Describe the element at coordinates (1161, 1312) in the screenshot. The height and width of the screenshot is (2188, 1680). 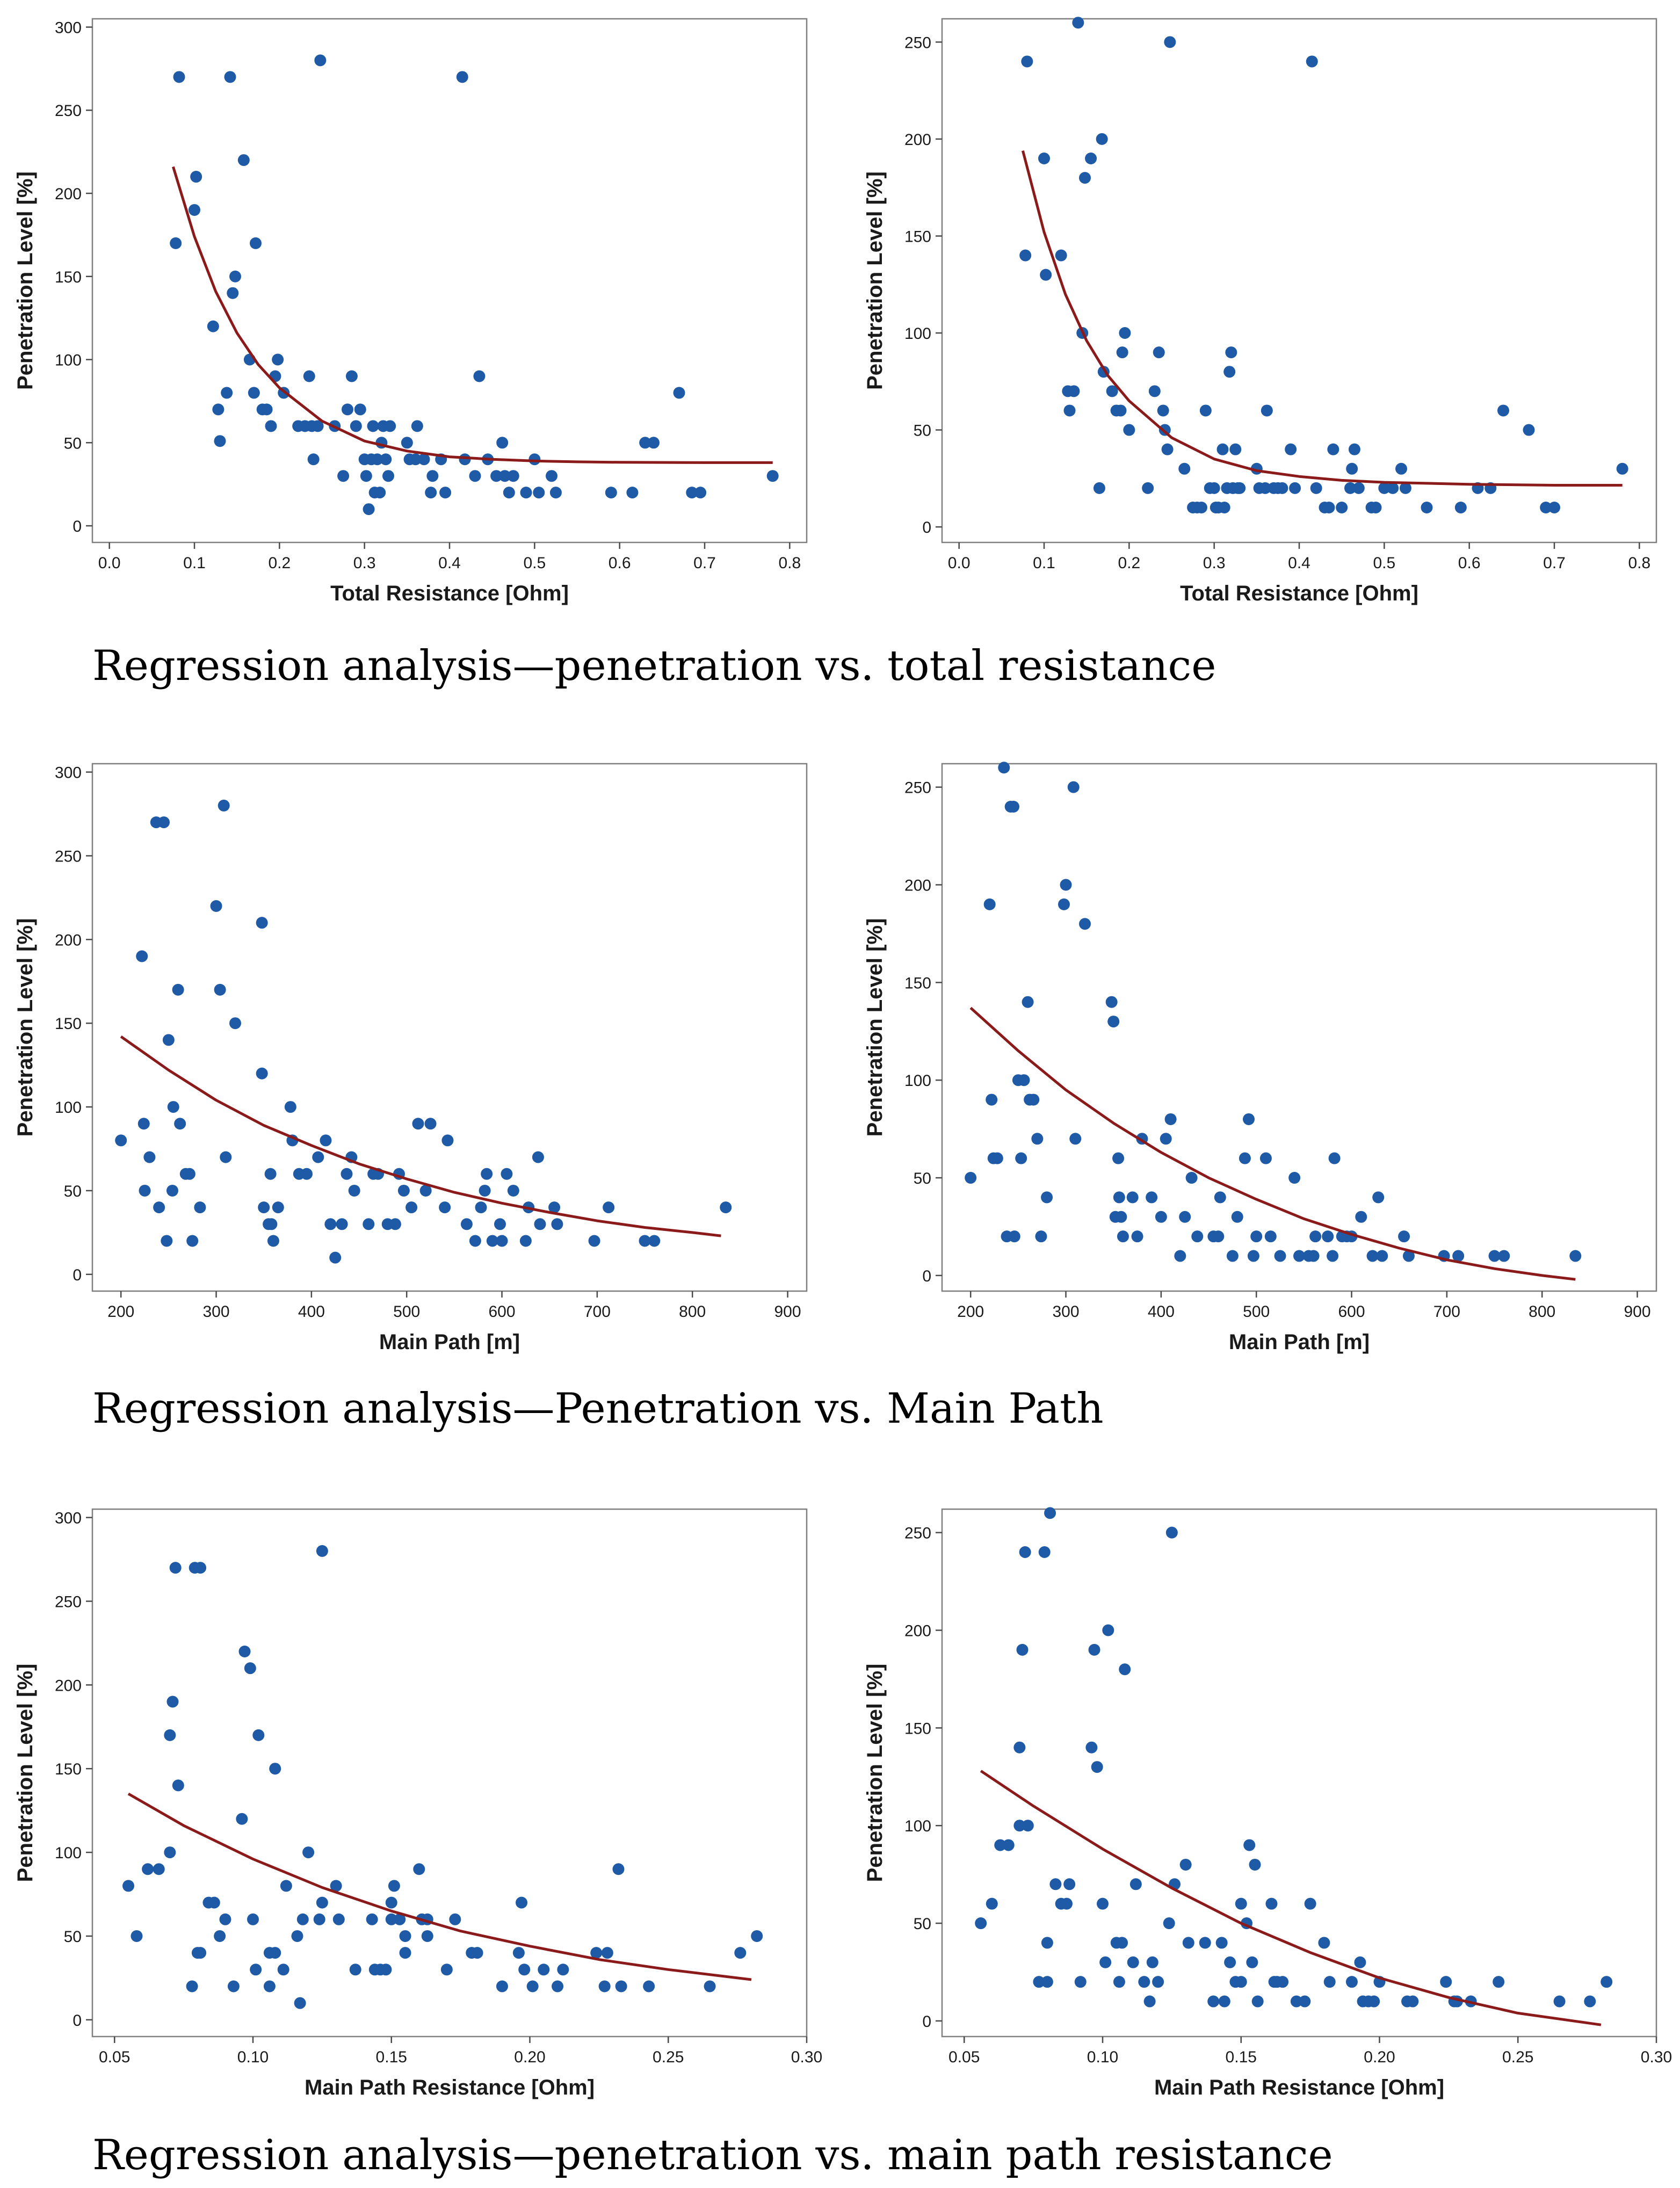
I see `x-tick-label: 400` at that location.